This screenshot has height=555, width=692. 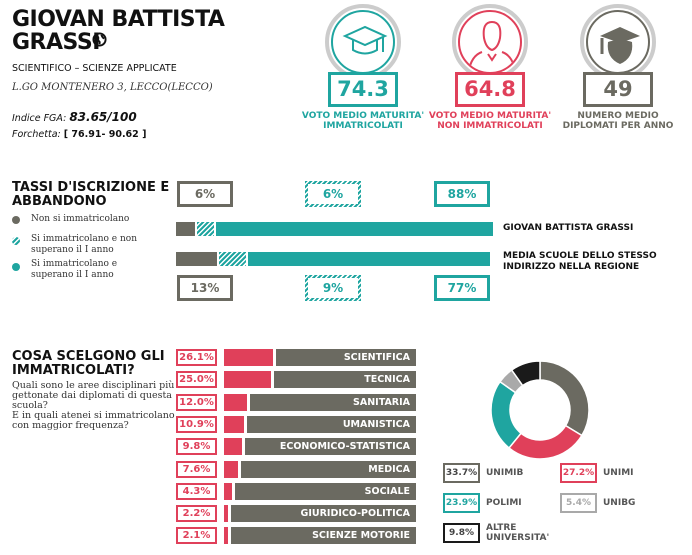 What do you see at coordinates (571, 267) in the screenshot?
I see `region-label-line2: INDIRIZZO NELLA REGIONE` at bounding box center [571, 267].